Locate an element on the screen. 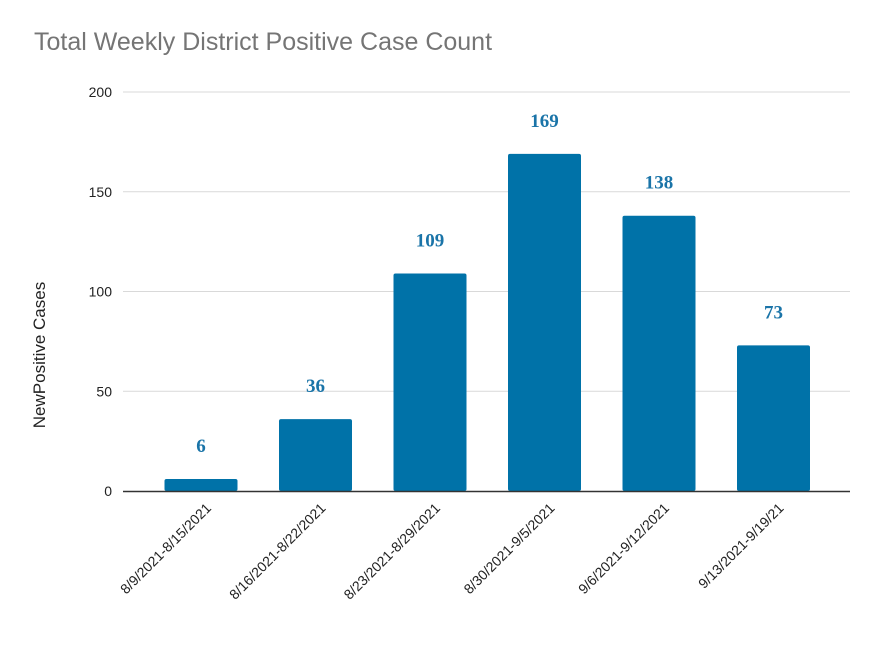 This screenshot has height=655, width=880. x-tick-label: 9/6/2021-9/12/2021 is located at coordinates (623, 548).